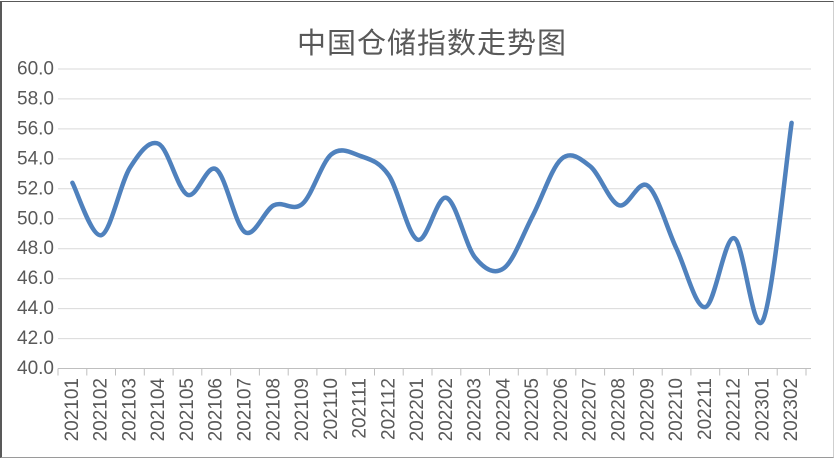 Image resolution: width=834 pixels, height=464 pixels. What do you see at coordinates (475, 409) in the screenshot?
I see `x-axis-label: 202203` at bounding box center [475, 409].